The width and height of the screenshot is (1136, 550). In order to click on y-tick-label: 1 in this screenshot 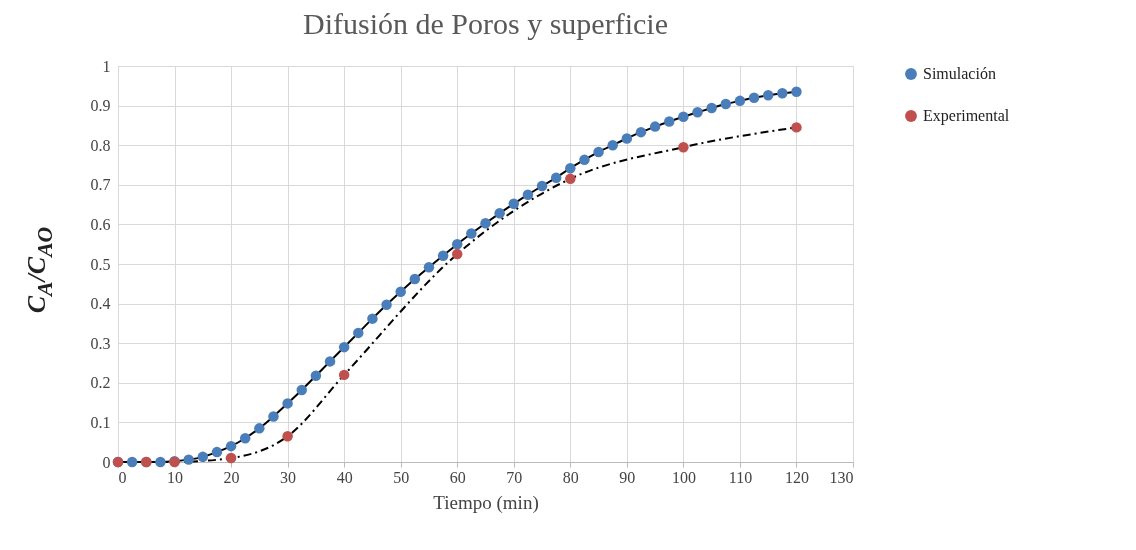, I will do `click(106, 66)`.